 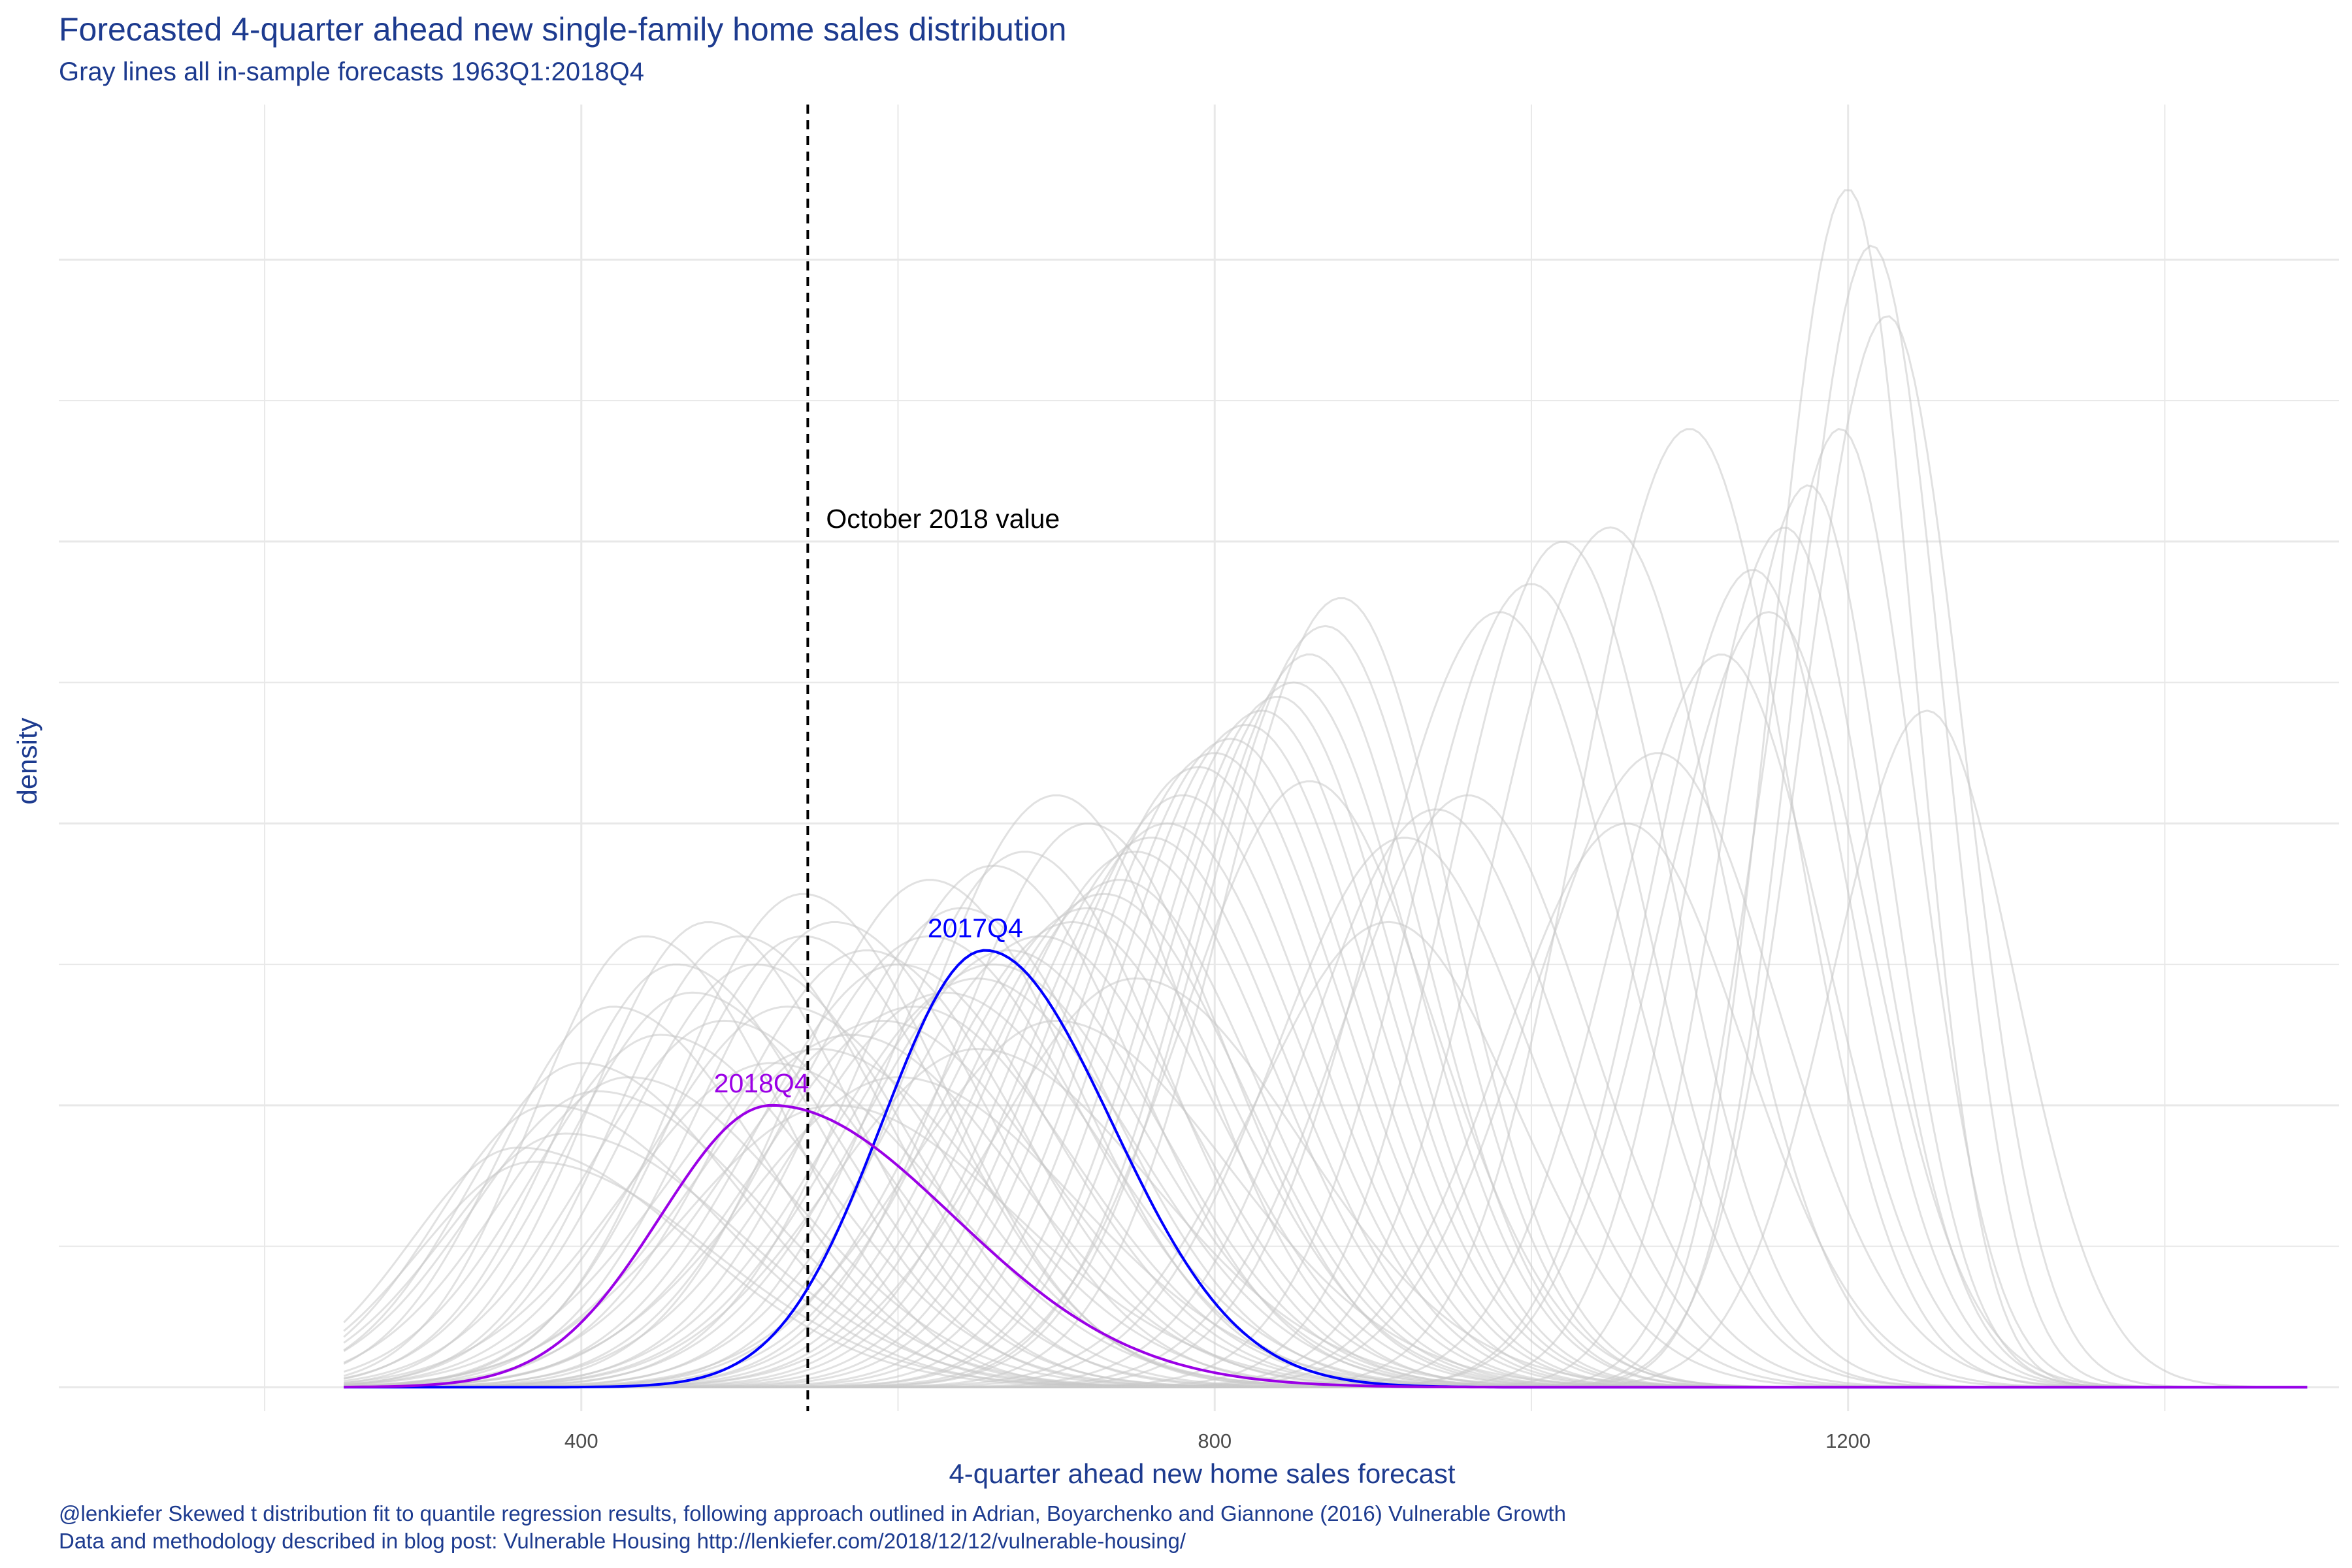 What do you see at coordinates (581, 1440) in the screenshot?
I see `x-tick-label: 400` at bounding box center [581, 1440].